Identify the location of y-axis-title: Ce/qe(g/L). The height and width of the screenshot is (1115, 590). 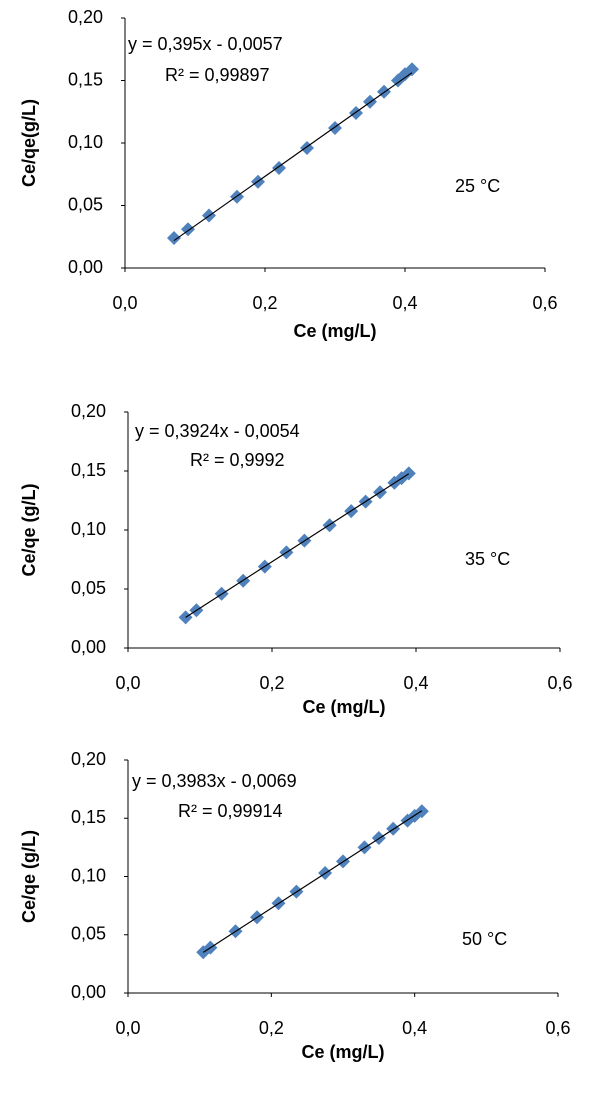
(29, 143).